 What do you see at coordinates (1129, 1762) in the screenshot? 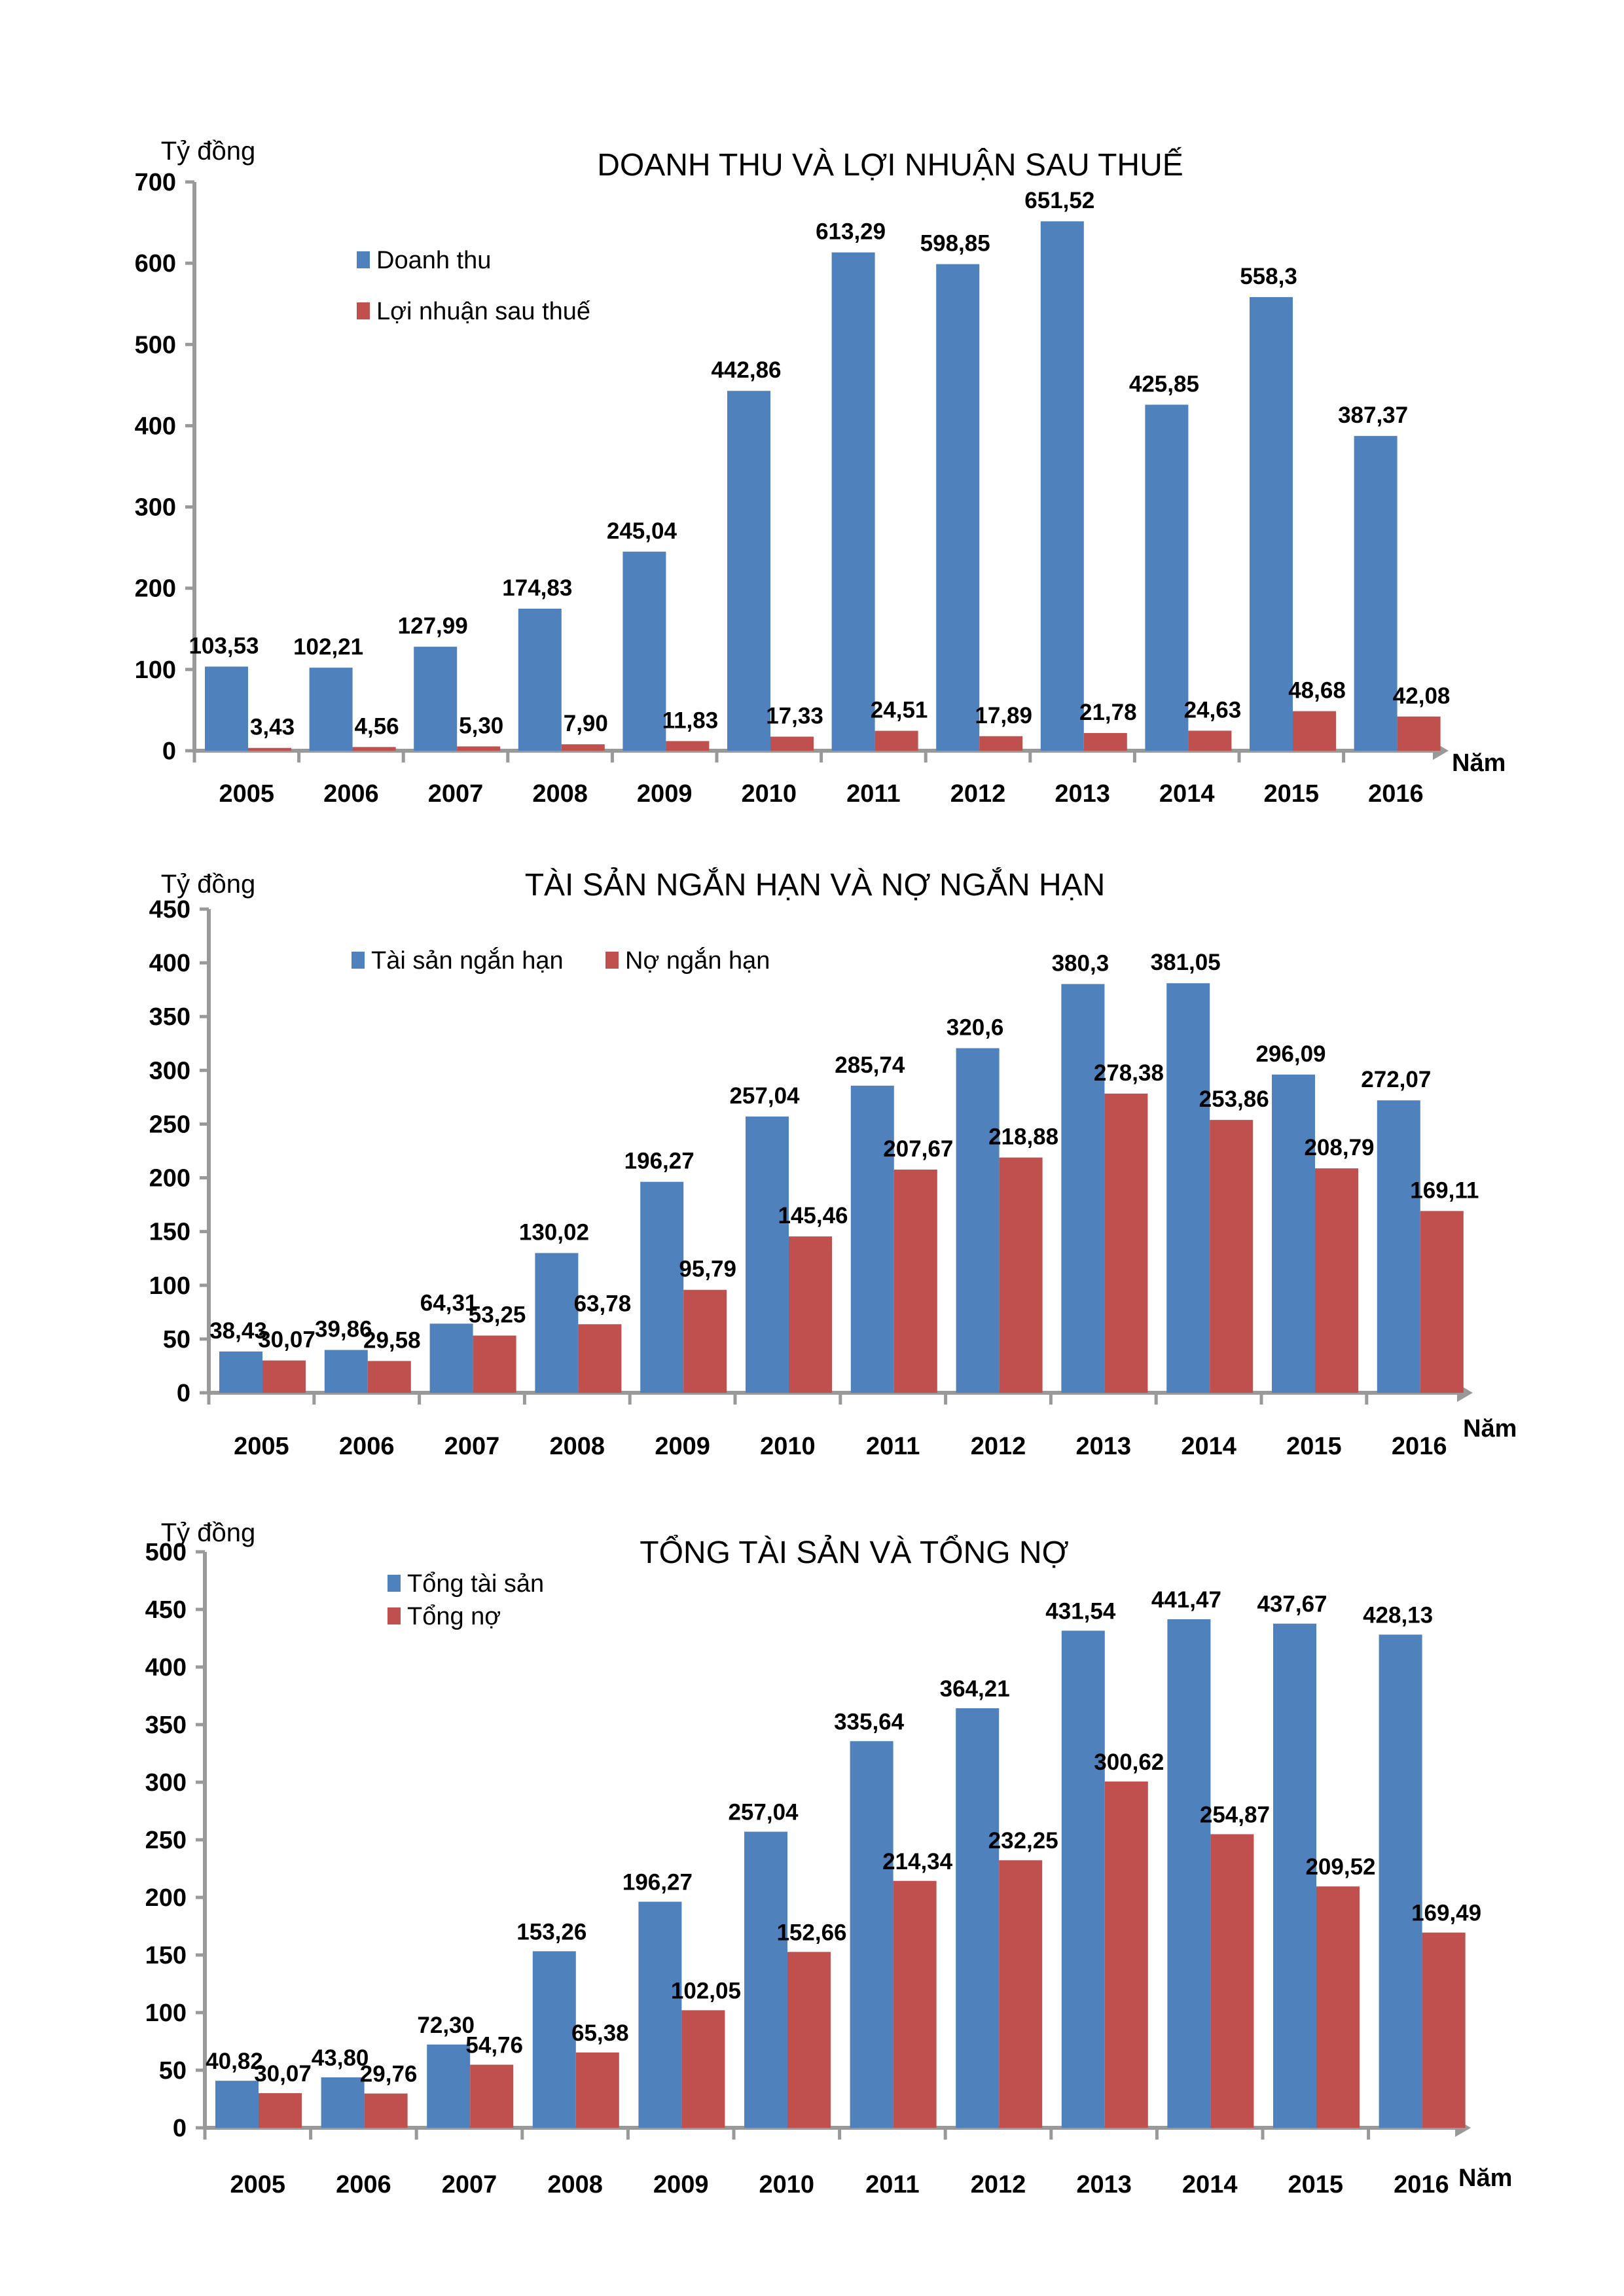
I see `data-label: 300,62` at bounding box center [1129, 1762].